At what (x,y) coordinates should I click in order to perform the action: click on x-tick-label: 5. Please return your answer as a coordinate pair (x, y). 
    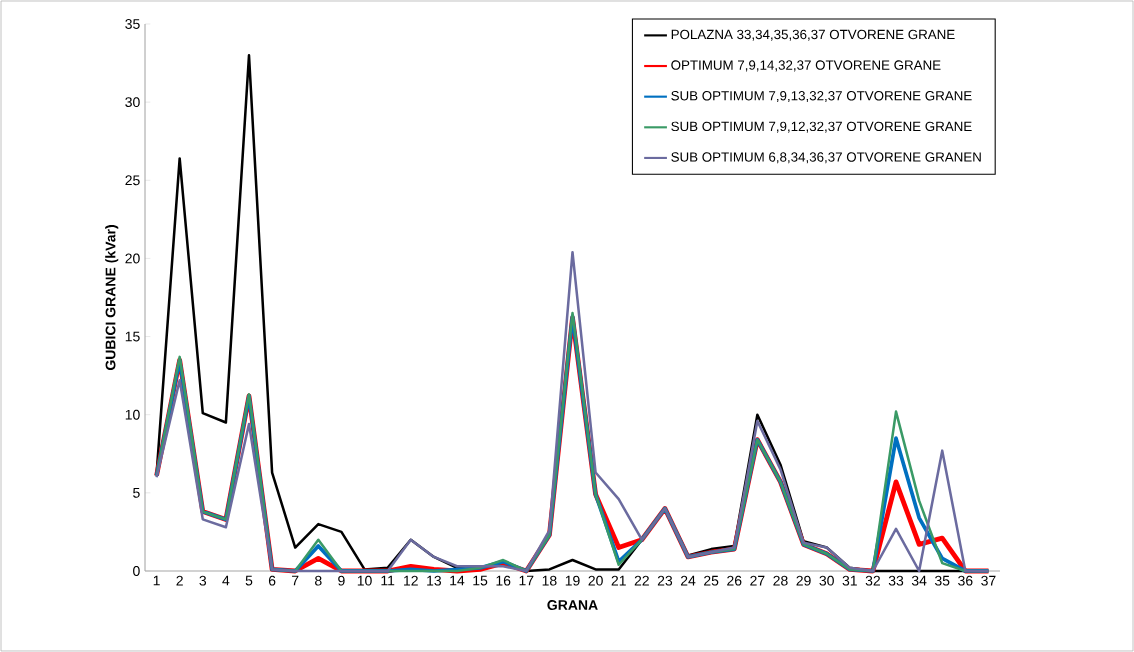
    Looking at the image, I should click on (249, 580).